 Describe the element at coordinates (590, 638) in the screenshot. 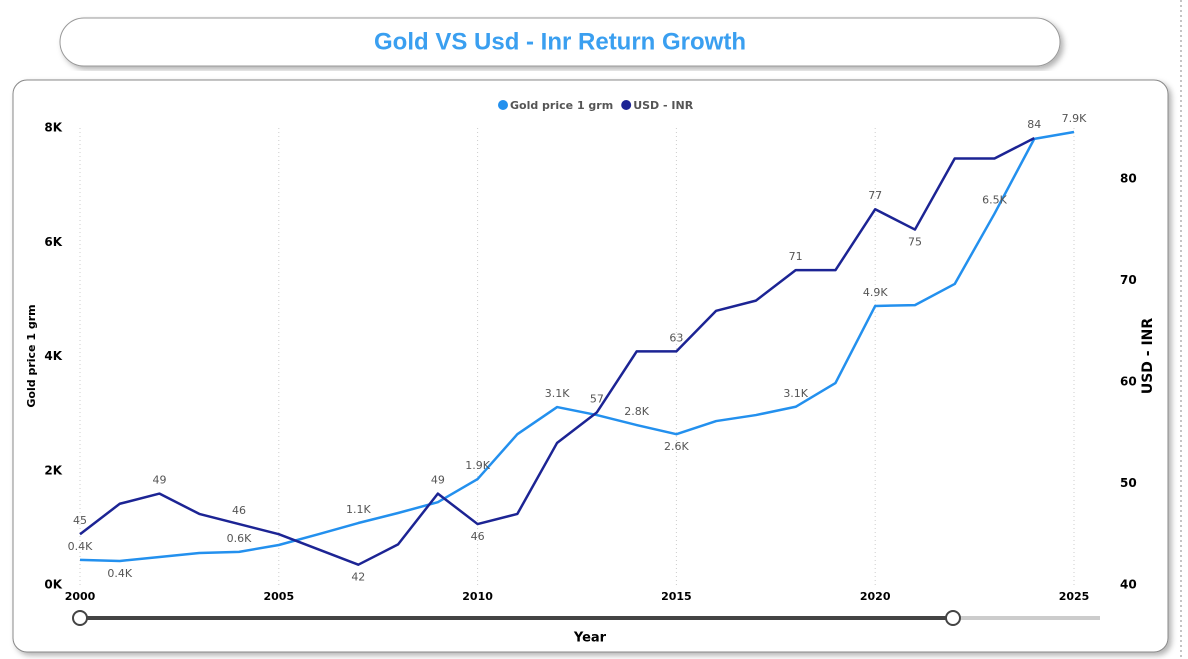

I see `x-axis-title: Year` at that location.